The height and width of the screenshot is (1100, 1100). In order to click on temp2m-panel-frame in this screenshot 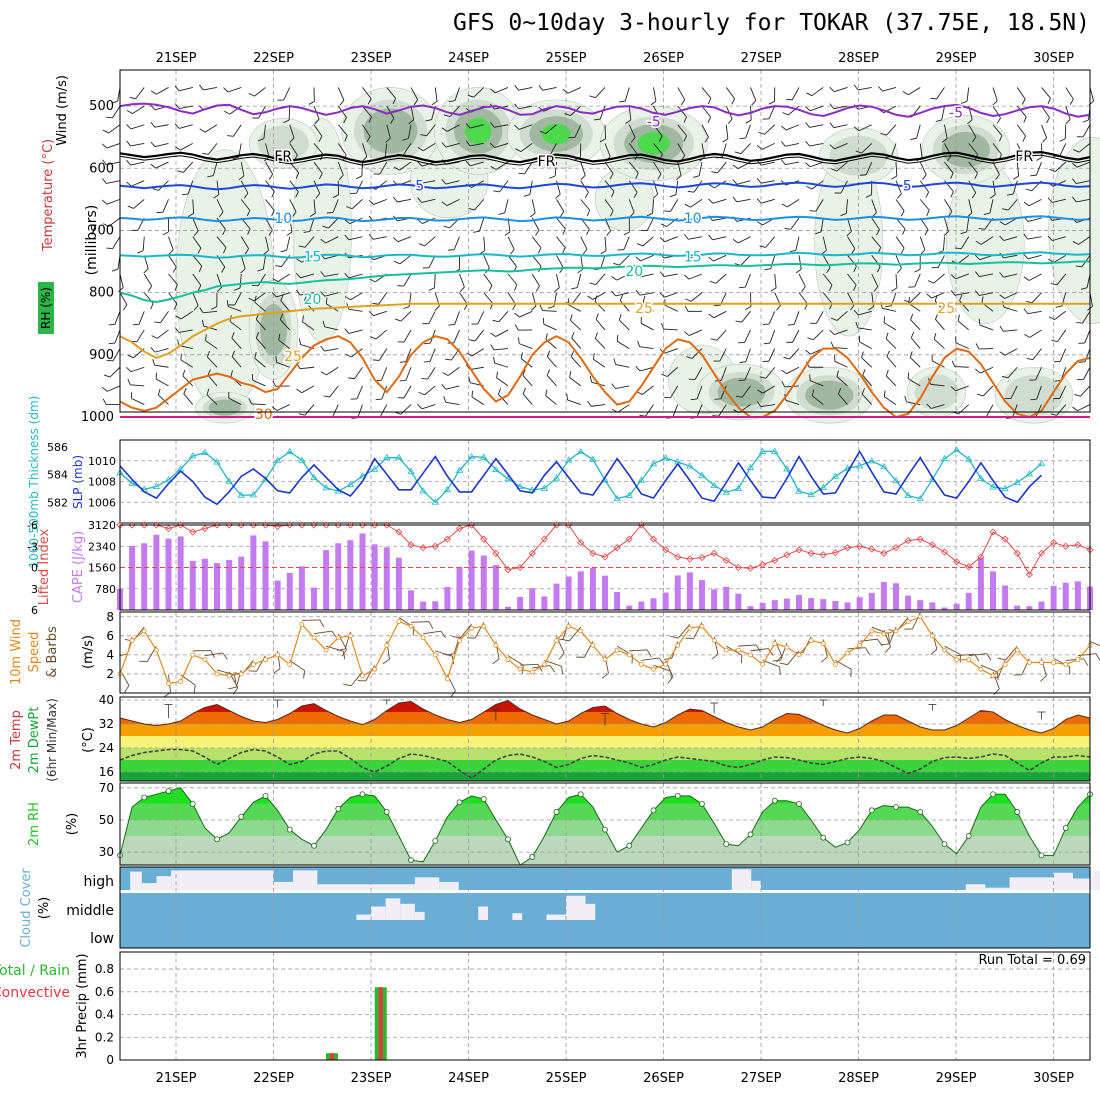, I will do `click(605, 739)`.